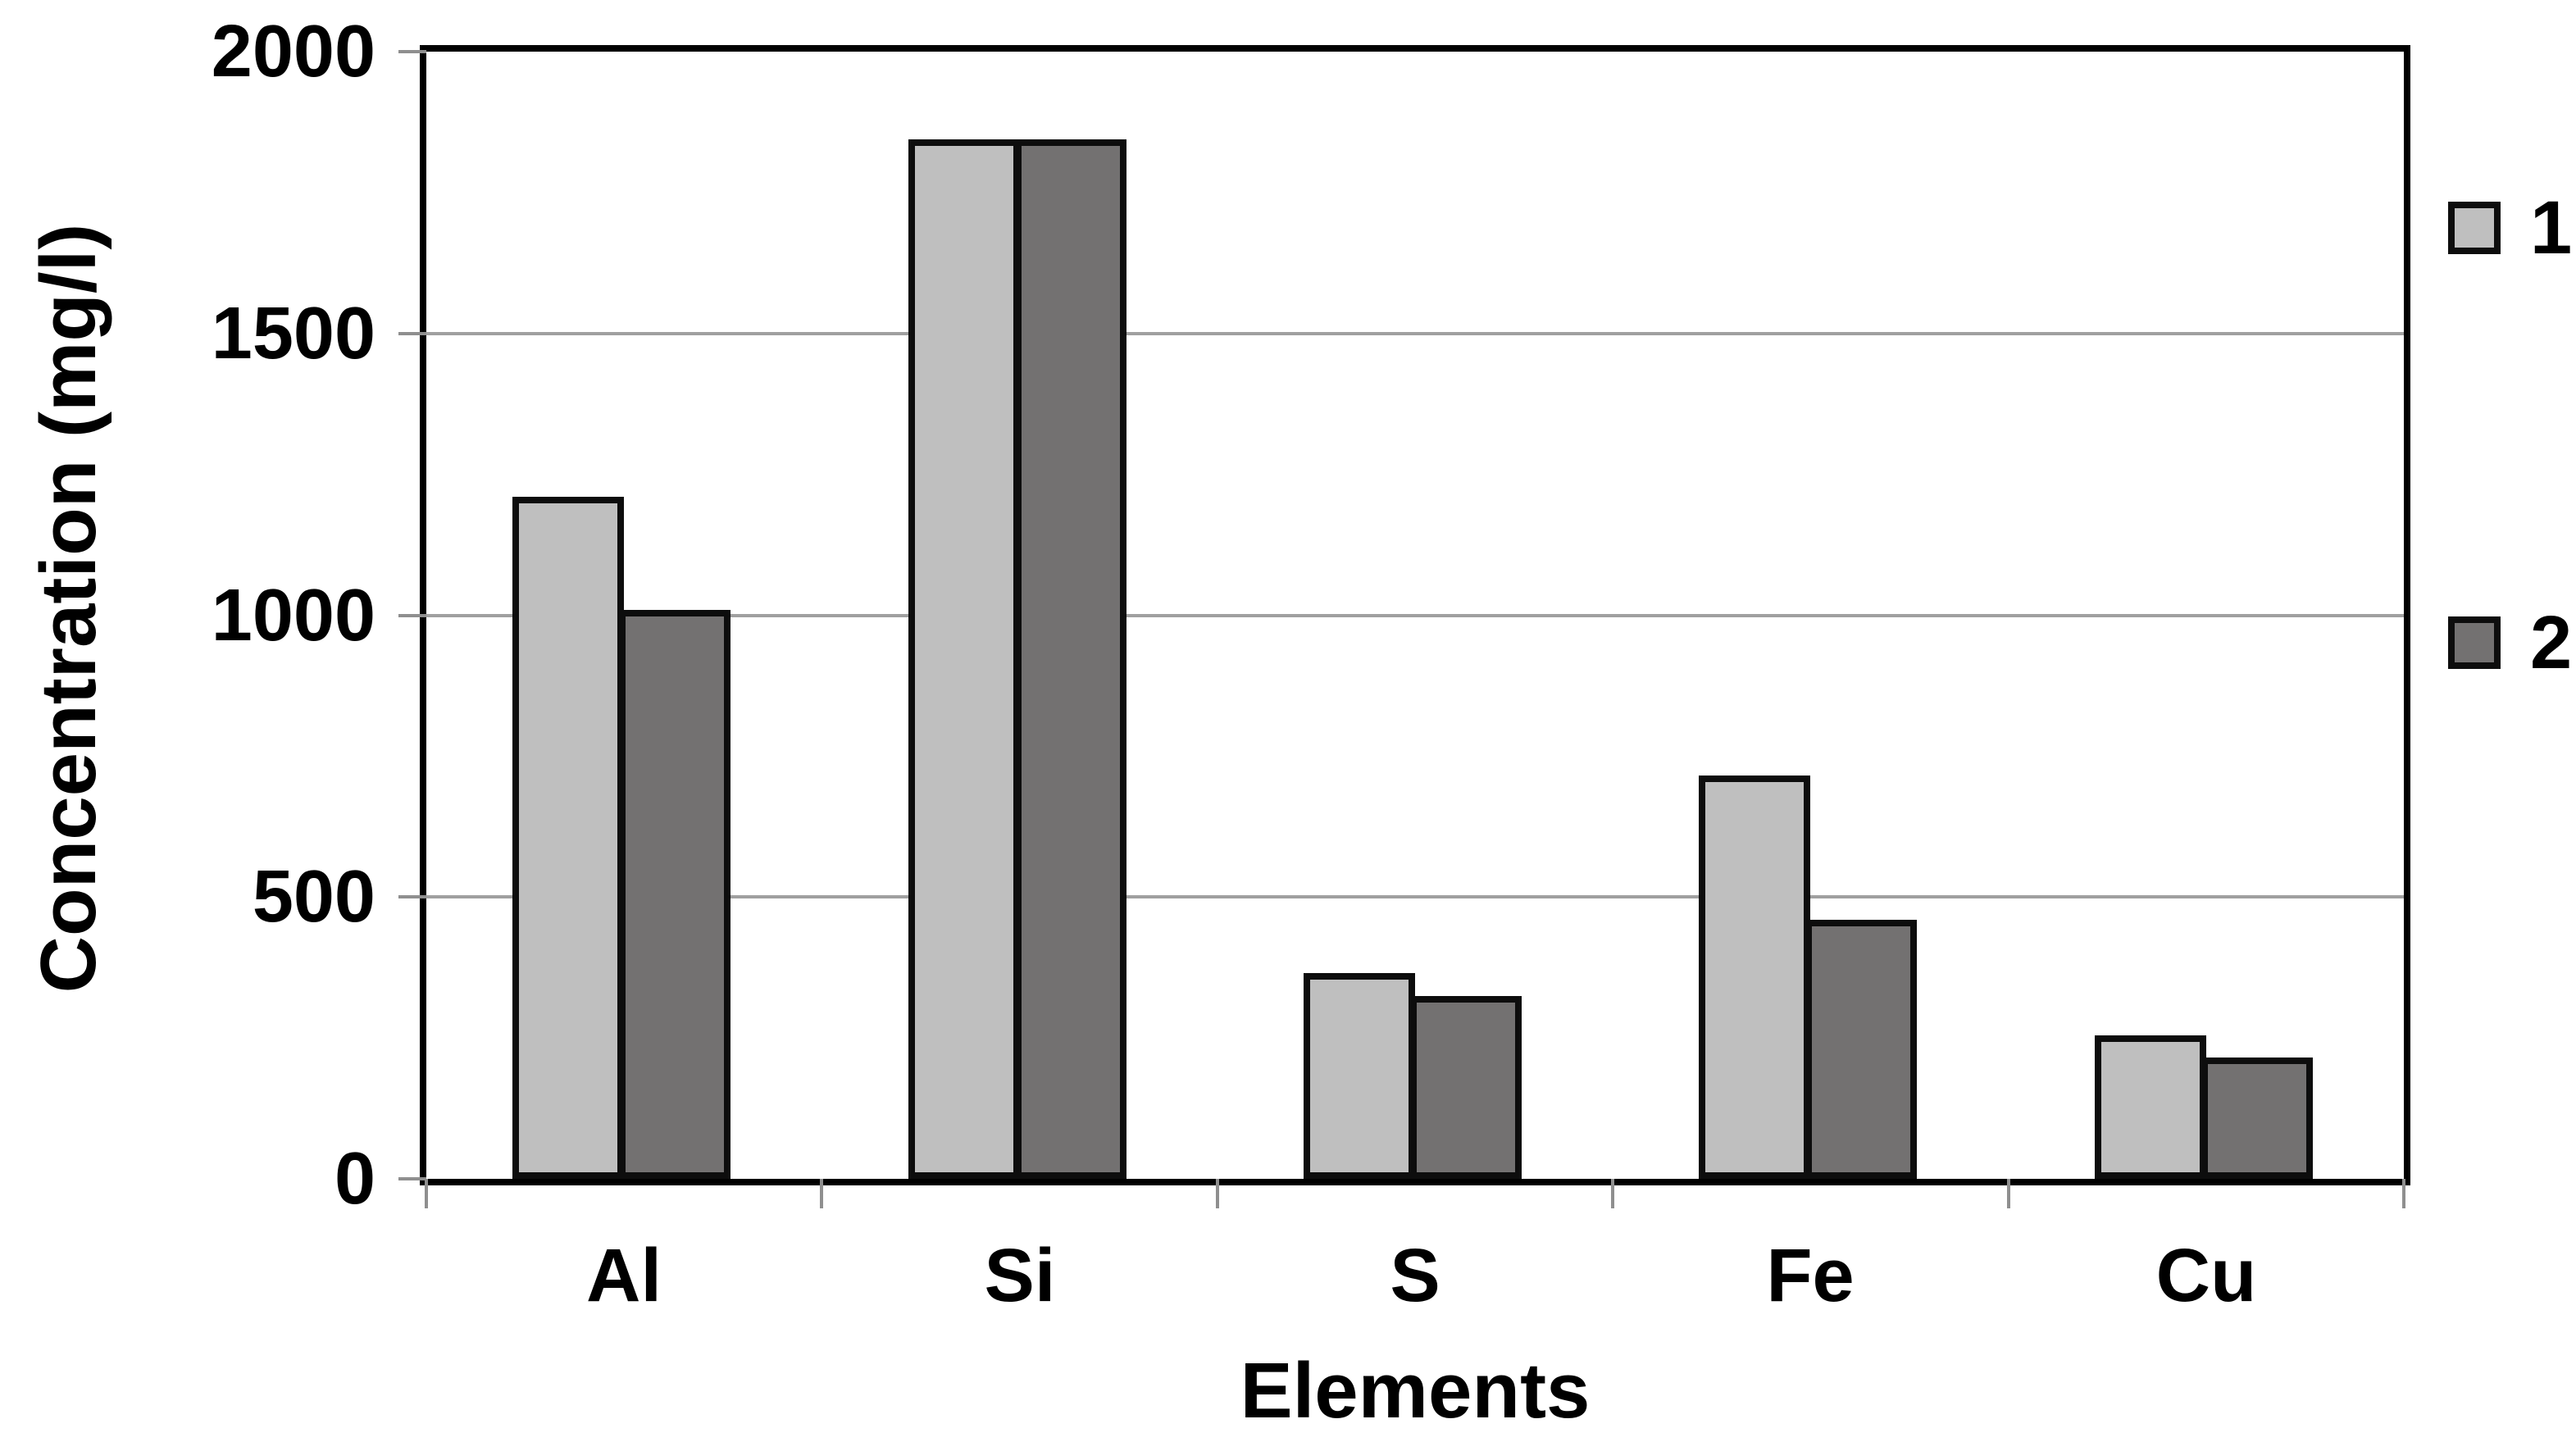  What do you see at coordinates (2551, 228) in the screenshot?
I see `legend-label-1: 1` at bounding box center [2551, 228].